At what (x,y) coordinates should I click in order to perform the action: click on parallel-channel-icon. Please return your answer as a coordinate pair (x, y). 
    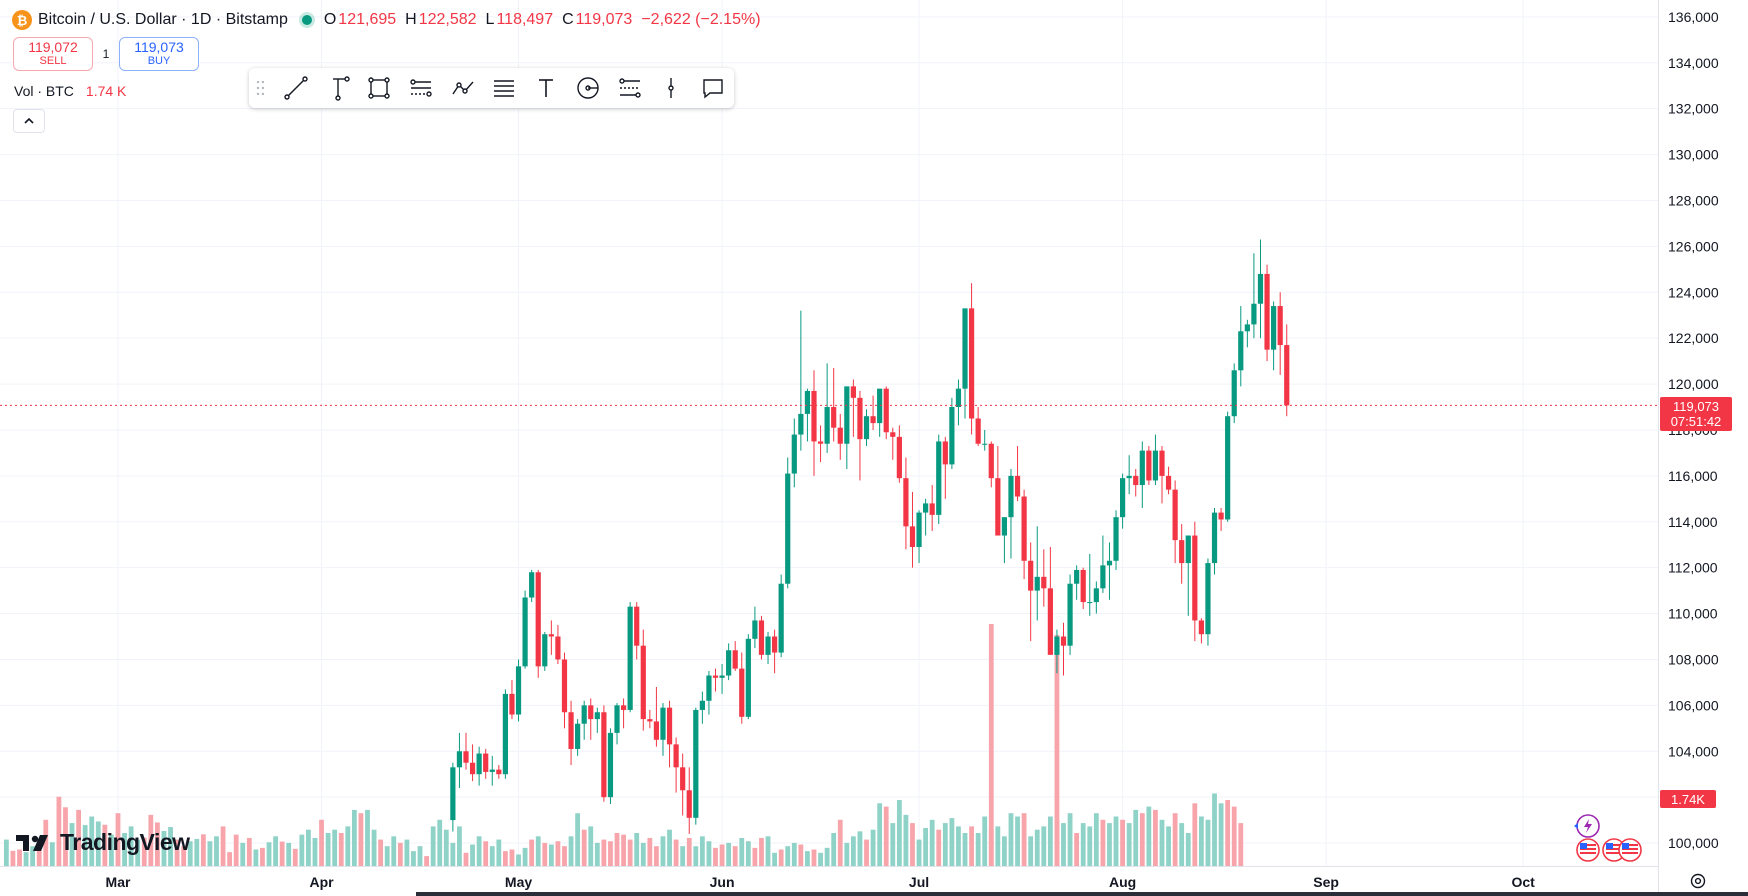
    Looking at the image, I should click on (504, 88).